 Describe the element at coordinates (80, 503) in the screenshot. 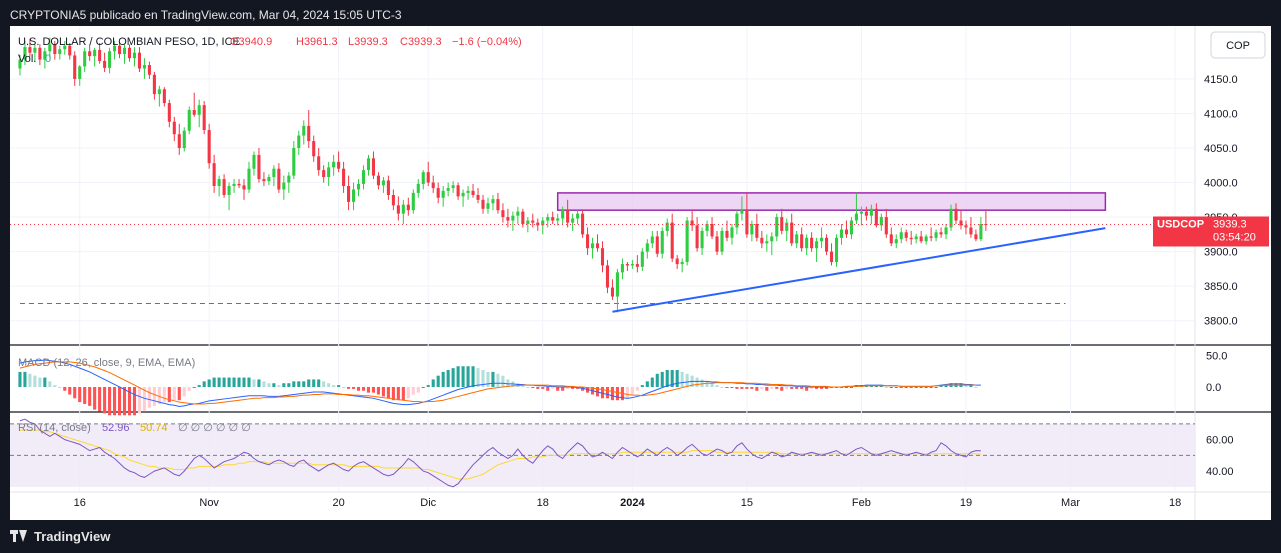

I see `time-axis-label: 16` at that location.